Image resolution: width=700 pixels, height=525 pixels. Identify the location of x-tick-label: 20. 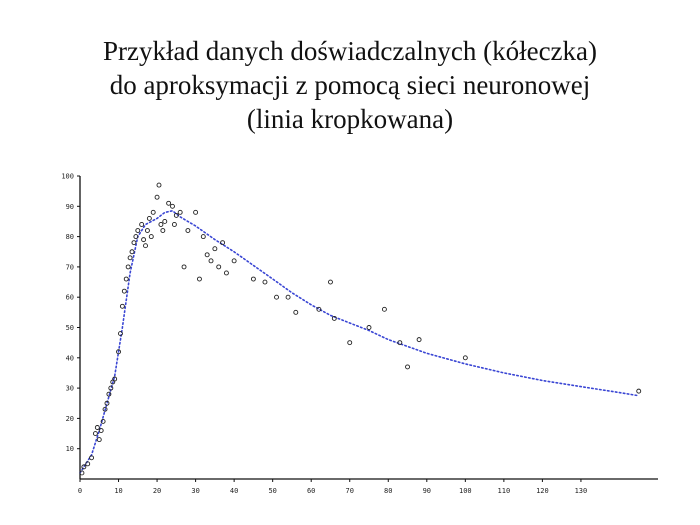
(157, 491).